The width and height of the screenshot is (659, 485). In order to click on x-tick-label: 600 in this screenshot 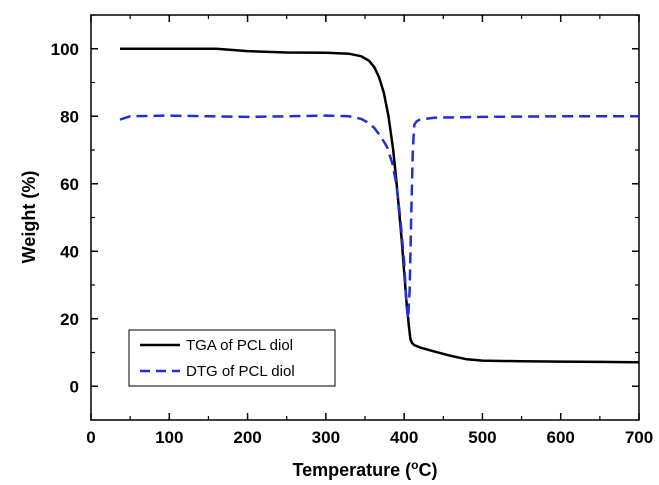, I will do `click(561, 437)`.